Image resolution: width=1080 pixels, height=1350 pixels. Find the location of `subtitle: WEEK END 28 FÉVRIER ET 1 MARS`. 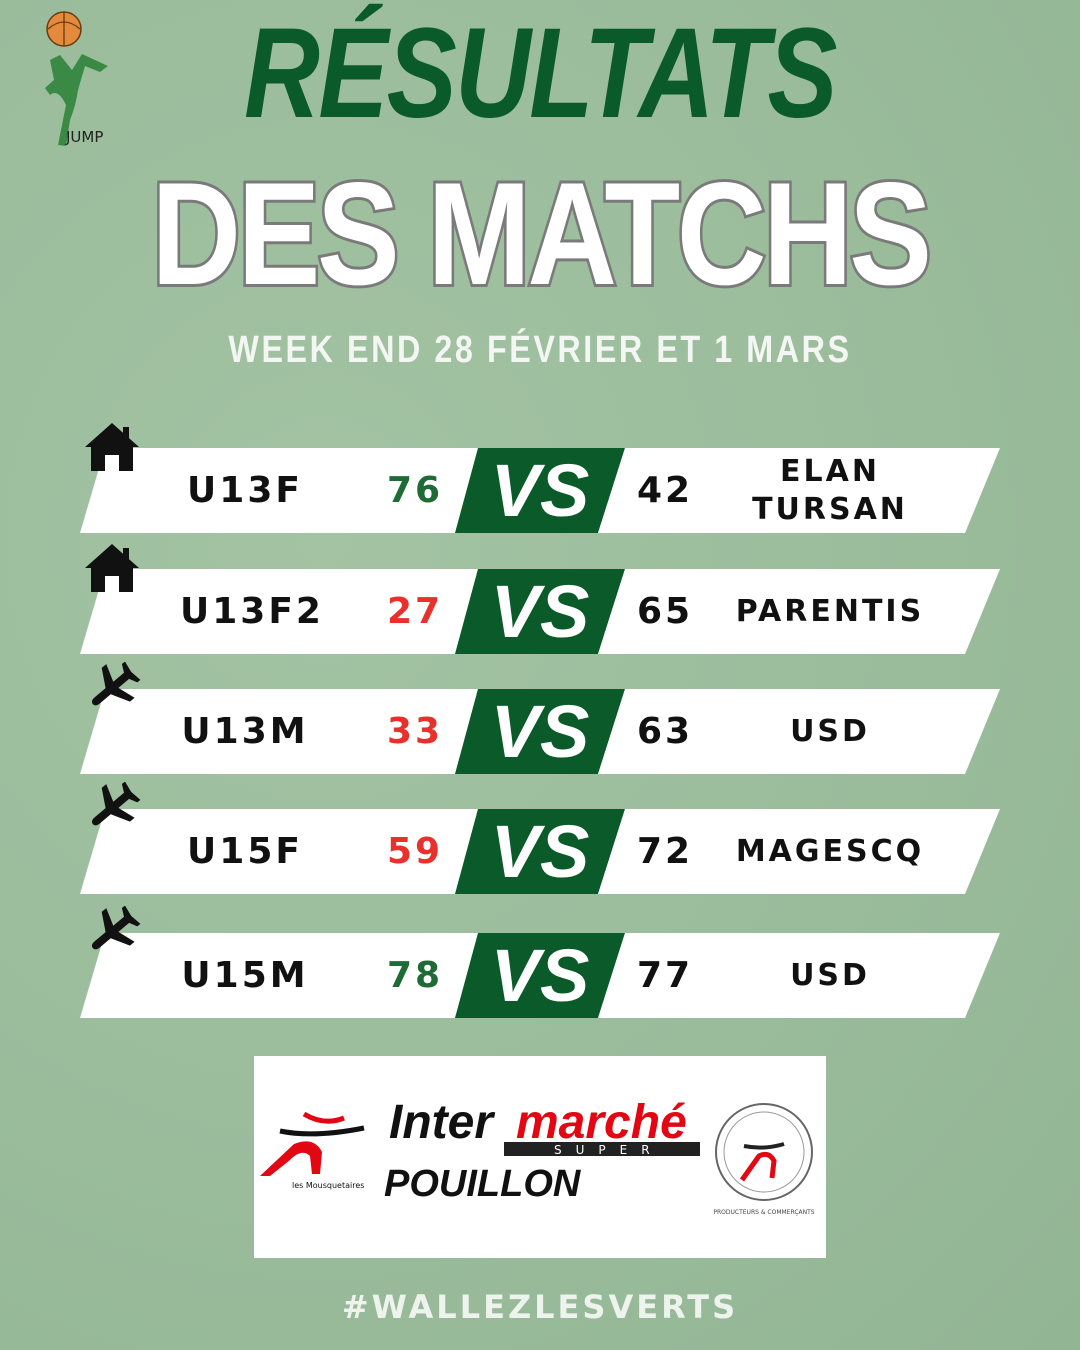

subtitle: WEEK END 28 FÉVRIER ET 1 MARS is located at coordinates (540, 350).